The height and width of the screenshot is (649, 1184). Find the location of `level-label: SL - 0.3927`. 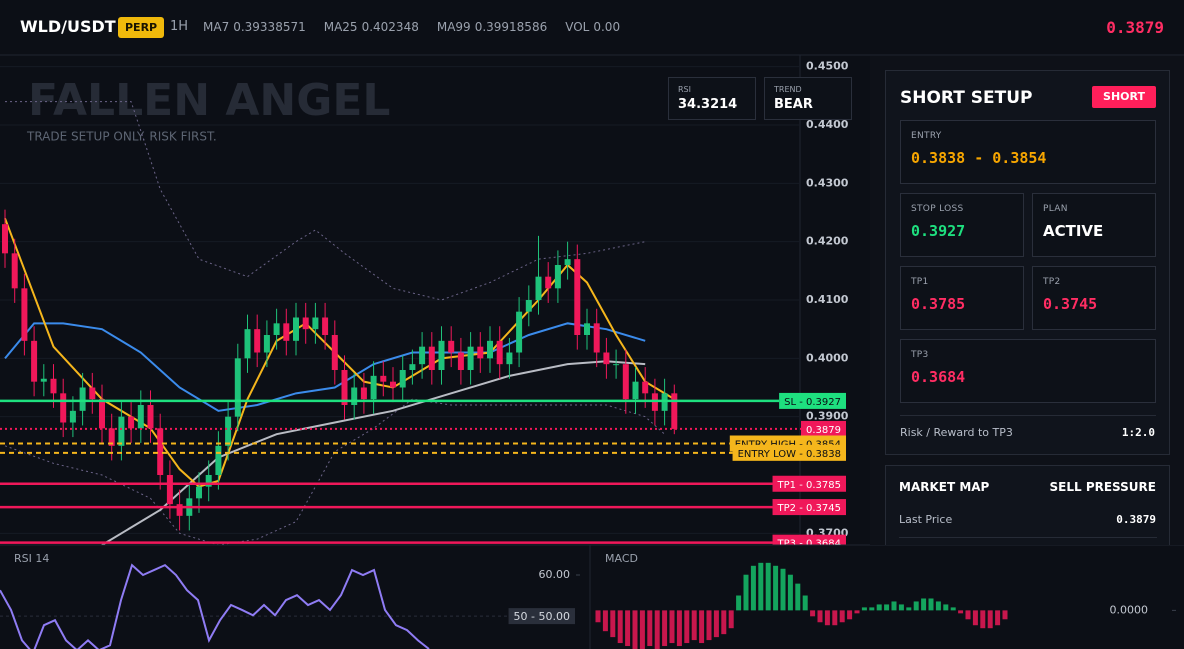

level-label: SL - 0.3927 is located at coordinates (812, 402).